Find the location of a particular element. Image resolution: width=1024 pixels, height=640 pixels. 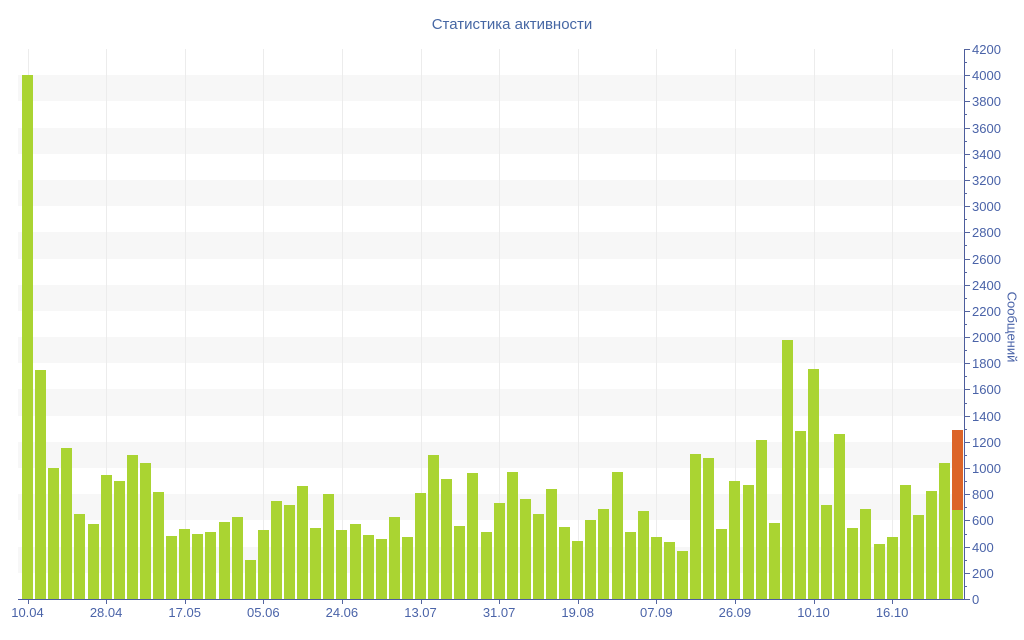

y-tick-label: 4200 is located at coordinates (986, 49).